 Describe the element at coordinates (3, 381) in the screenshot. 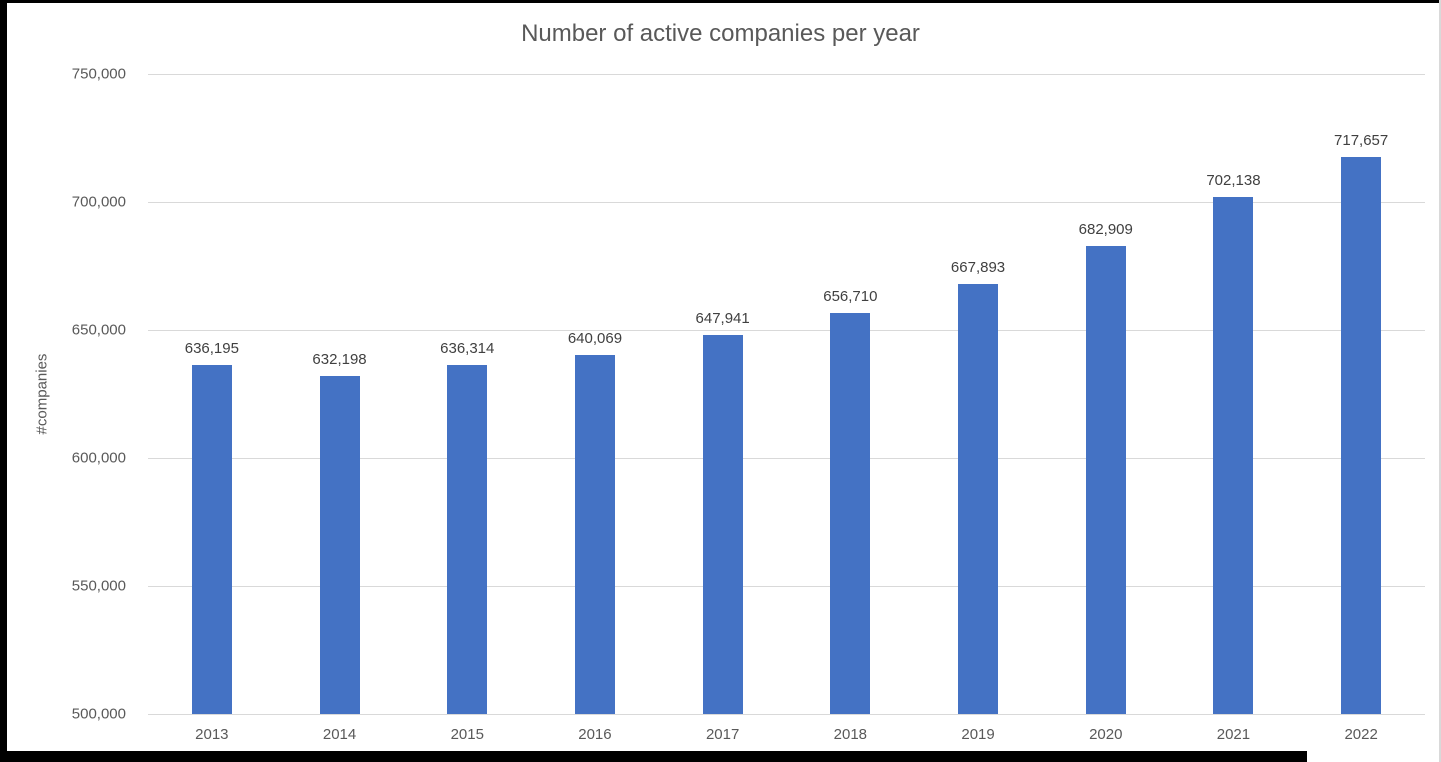

I see `screenshot-border-left` at that location.